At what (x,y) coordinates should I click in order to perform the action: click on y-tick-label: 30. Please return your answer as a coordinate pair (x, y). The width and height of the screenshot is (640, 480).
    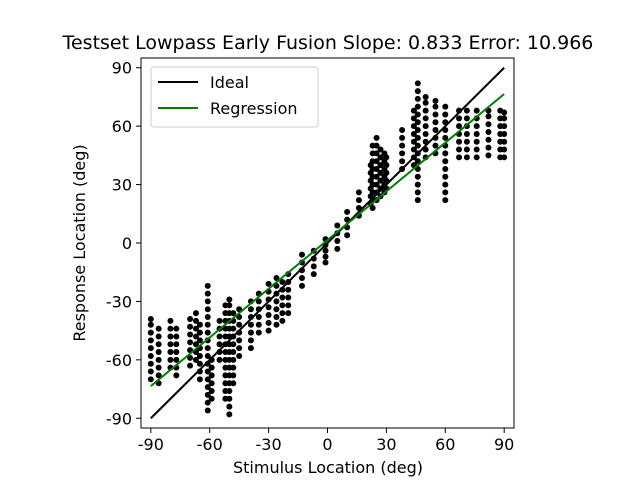
    Looking at the image, I should click on (122, 185).